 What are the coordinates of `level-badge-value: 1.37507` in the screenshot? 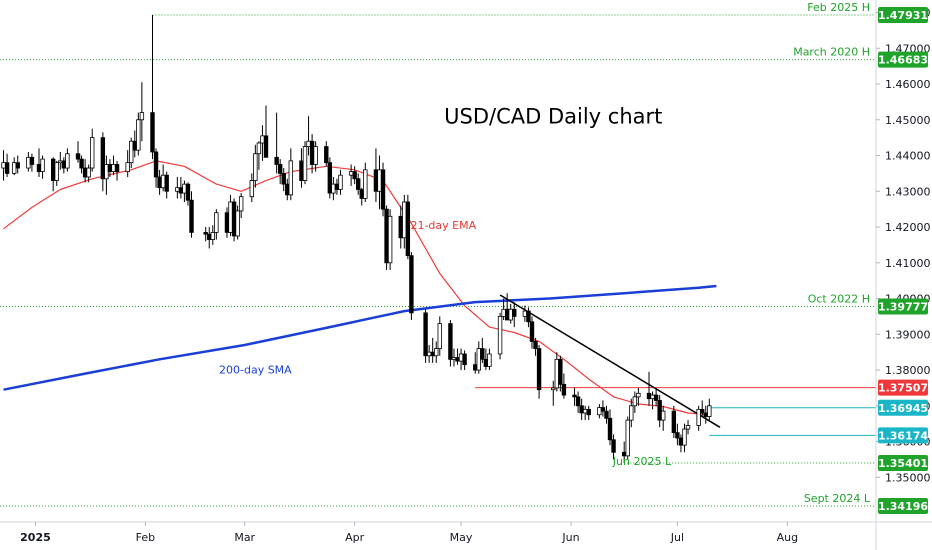 It's located at (903, 388).